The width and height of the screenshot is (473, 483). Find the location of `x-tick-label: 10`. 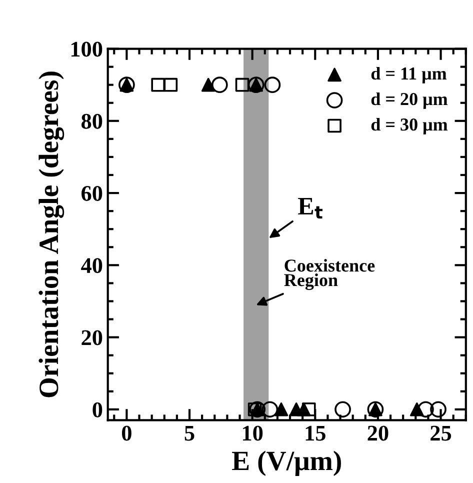

x-tick-label: 10 is located at coordinates (252, 433).